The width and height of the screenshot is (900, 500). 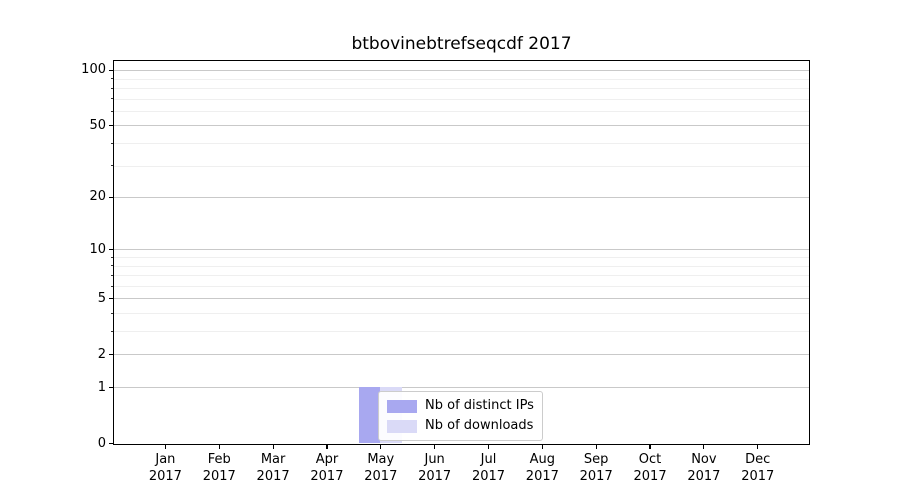 What do you see at coordinates (542, 459) in the screenshot?
I see `x-tick-month: Aug` at bounding box center [542, 459].